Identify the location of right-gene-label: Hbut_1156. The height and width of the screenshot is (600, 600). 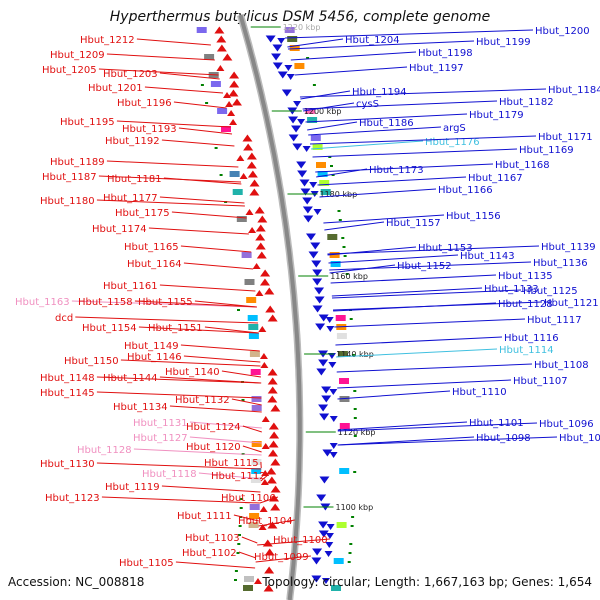
(473, 216).